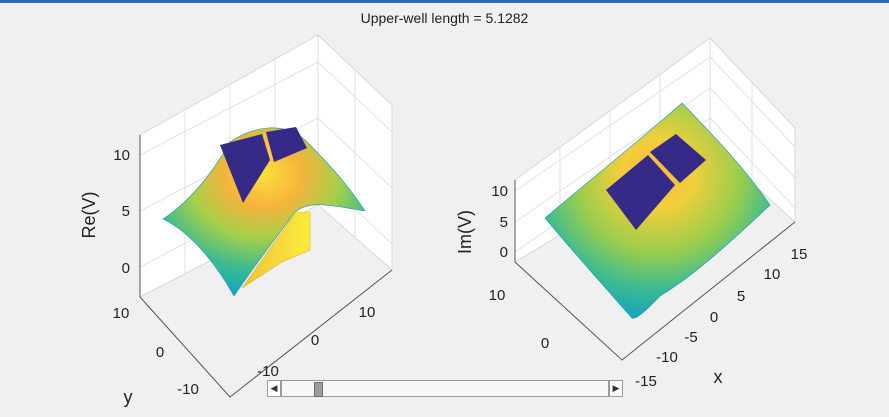 This screenshot has height=417, width=889. Describe the element at coordinates (268, 147) in the screenshot. I see `left-well-separator` at that location.